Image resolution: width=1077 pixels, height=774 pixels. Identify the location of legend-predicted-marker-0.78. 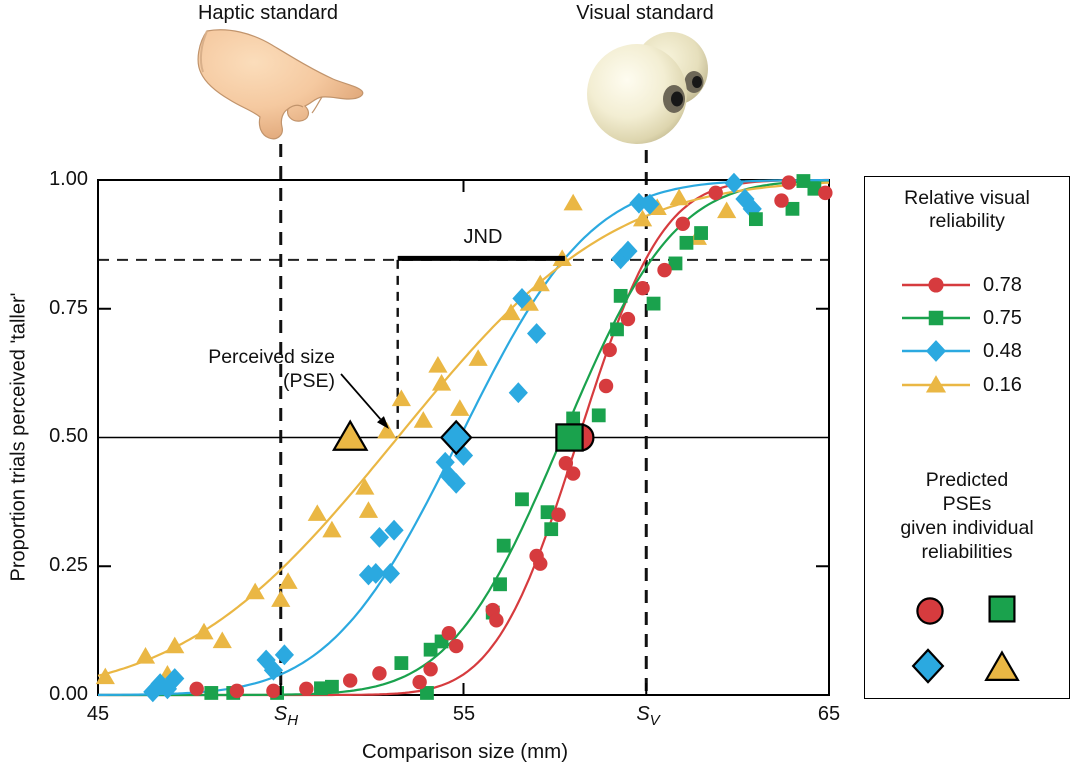
(930, 611).